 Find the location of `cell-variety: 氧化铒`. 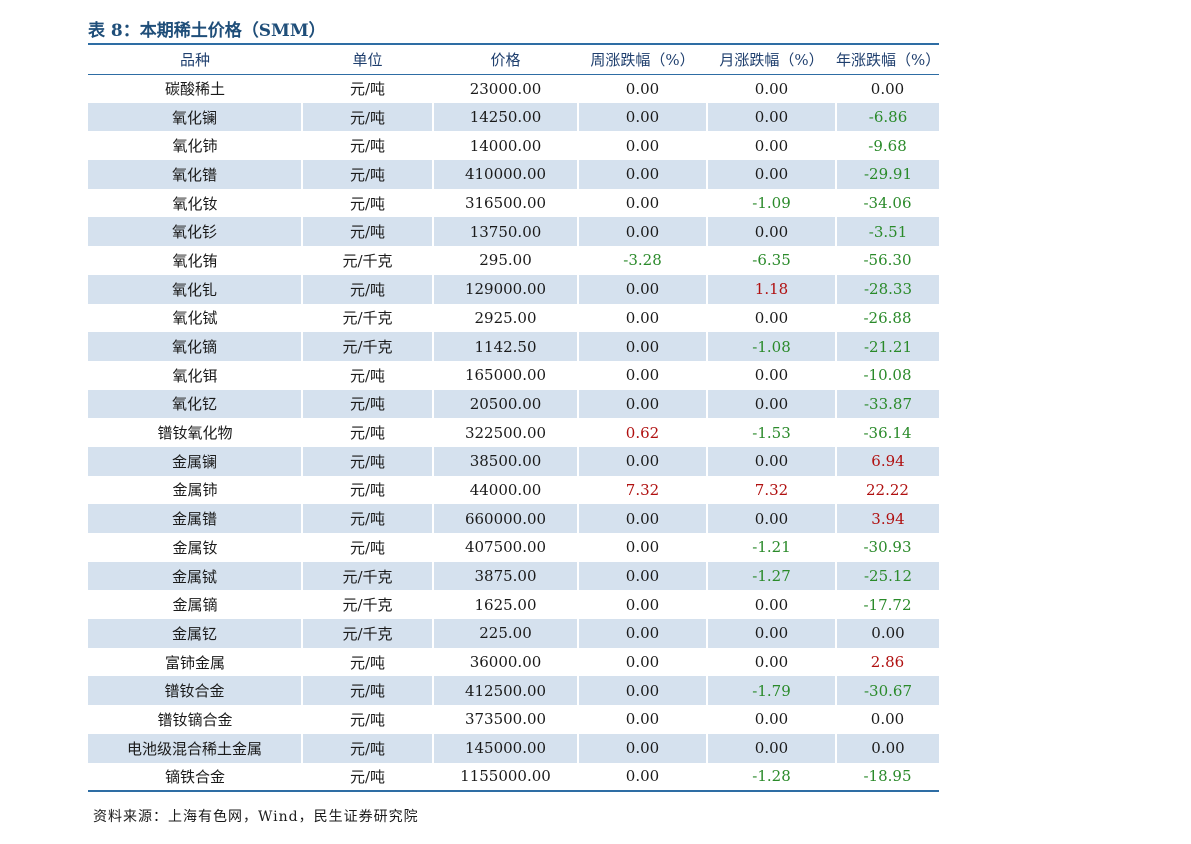

cell-variety: 氧化铒 is located at coordinates (195, 375).